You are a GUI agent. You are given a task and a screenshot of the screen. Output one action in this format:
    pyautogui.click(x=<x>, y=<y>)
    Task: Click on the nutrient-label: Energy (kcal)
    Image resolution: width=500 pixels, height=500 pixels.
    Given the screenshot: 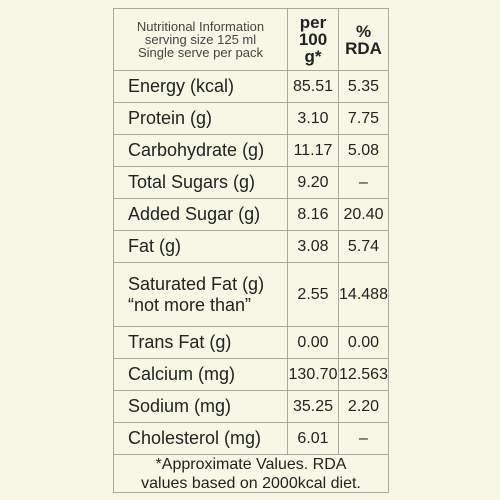 What is the action you would take?
    pyautogui.click(x=200, y=86)
    